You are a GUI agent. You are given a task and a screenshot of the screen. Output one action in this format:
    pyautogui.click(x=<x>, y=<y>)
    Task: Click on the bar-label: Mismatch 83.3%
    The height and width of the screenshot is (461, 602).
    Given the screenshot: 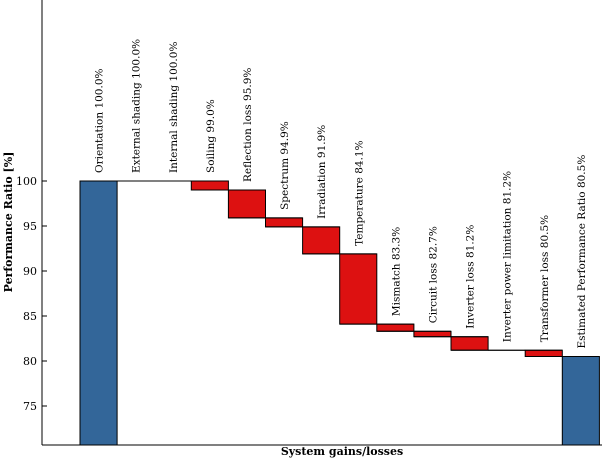 What is the action you would take?
    pyautogui.click(x=396, y=271)
    